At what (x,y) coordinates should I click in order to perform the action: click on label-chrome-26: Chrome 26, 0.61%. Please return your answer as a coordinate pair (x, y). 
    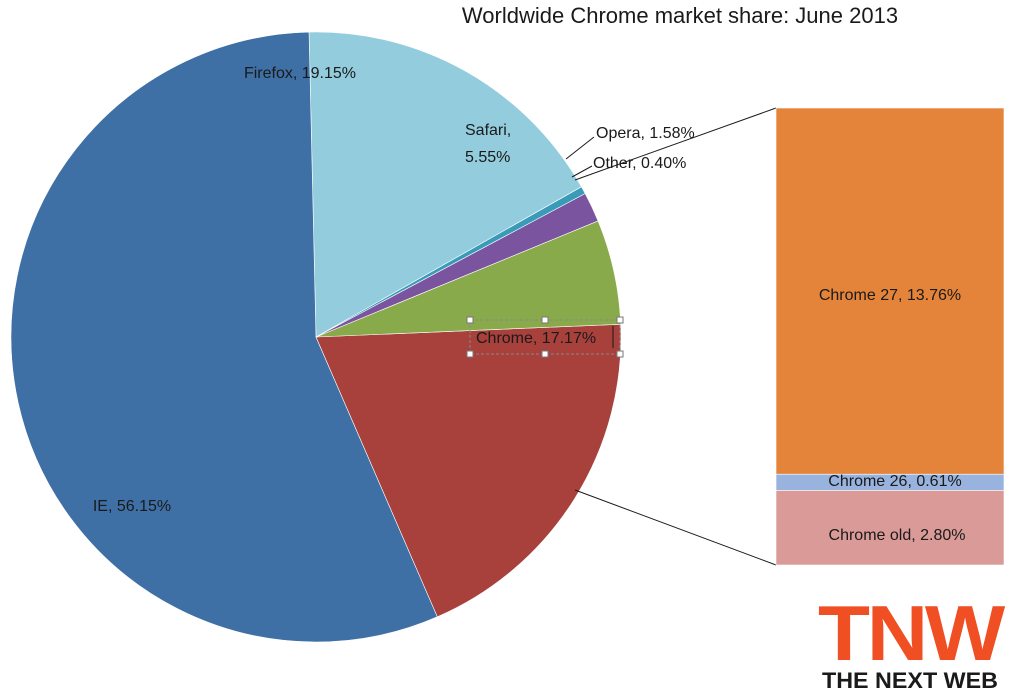
    Looking at the image, I should click on (894, 481).